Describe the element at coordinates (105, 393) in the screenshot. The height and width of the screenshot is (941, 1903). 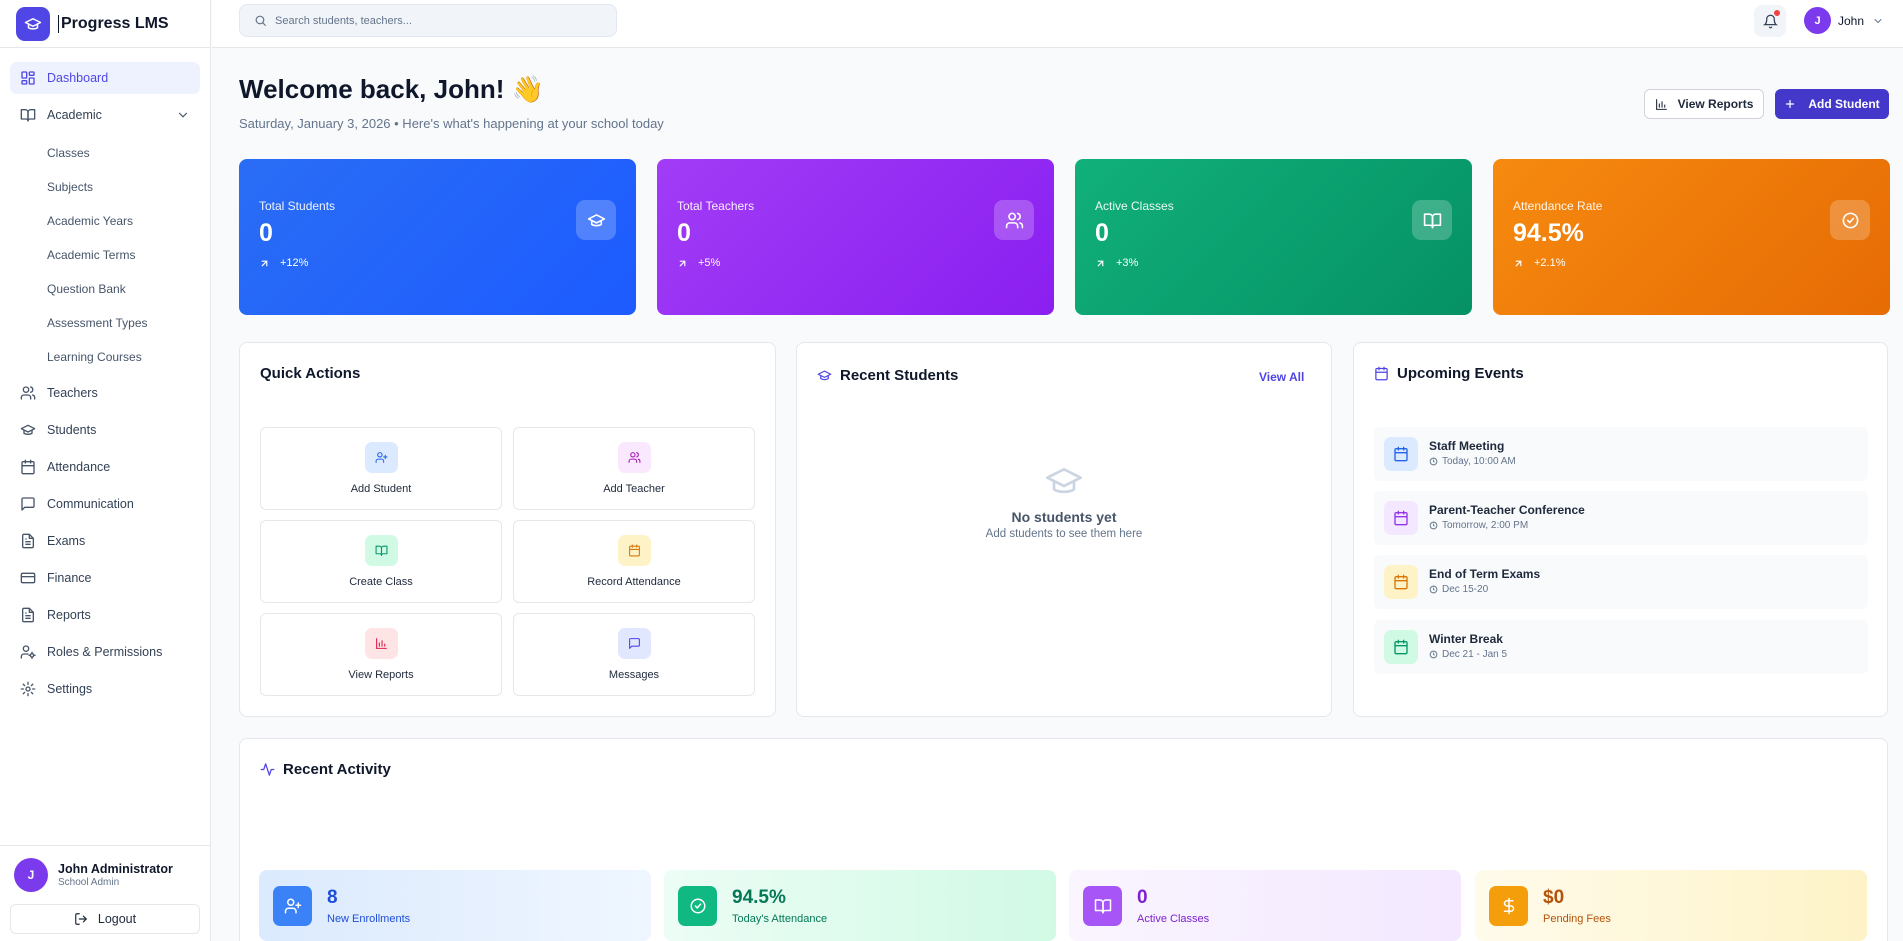
I see `sidebar-item-teachers: Teachers` at that location.